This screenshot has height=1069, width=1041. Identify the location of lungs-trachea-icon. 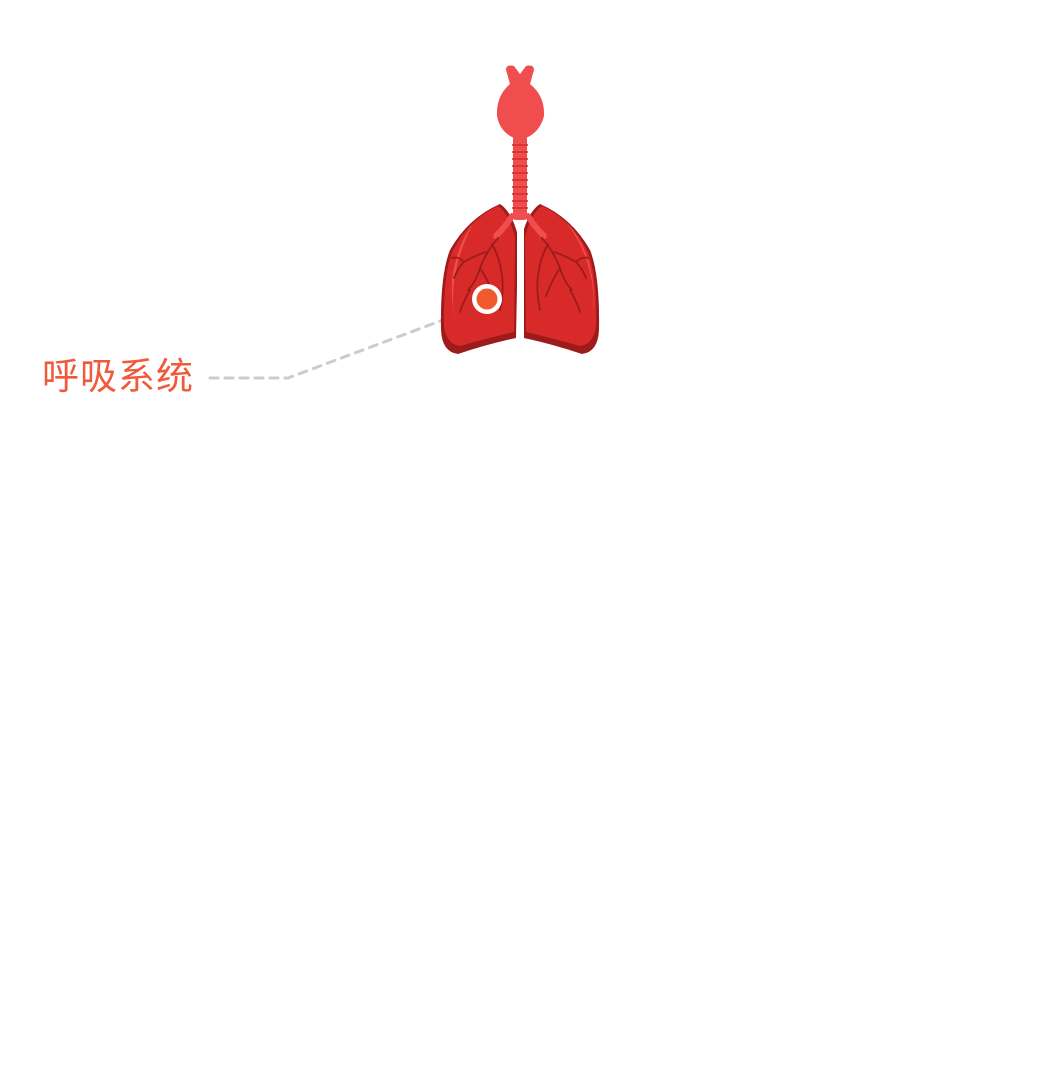
(520, 209).